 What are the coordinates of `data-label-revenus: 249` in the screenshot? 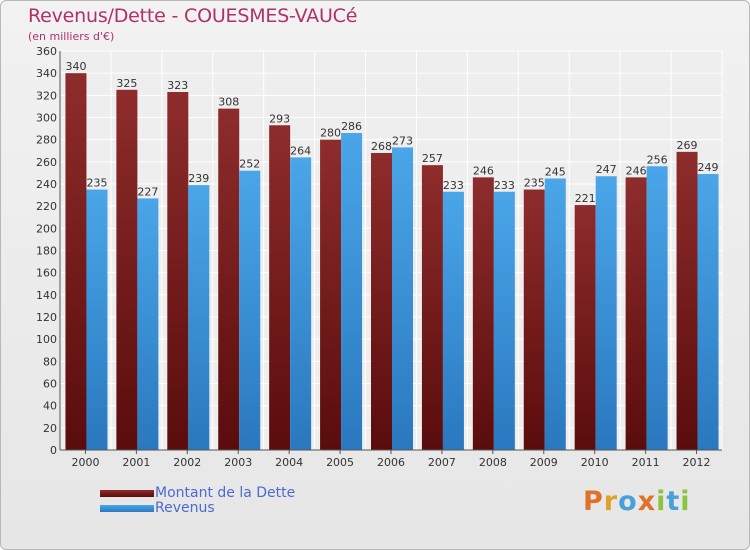 It's located at (708, 167).